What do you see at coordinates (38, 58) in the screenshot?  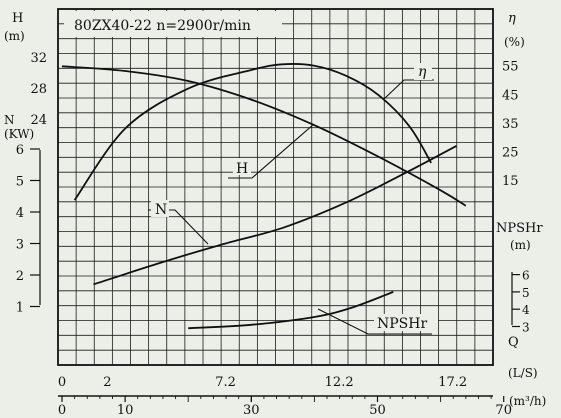 I see `h-tick-label: 32` at bounding box center [38, 58].